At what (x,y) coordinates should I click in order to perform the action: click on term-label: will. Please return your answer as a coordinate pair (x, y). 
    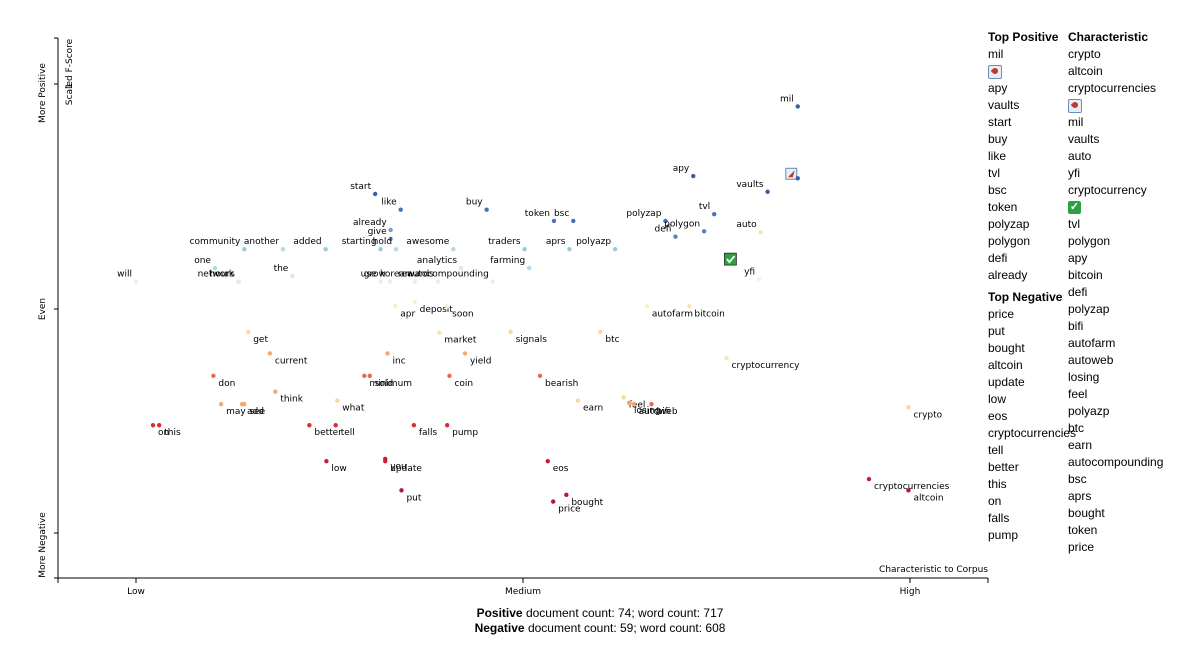
    Looking at the image, I should click on (124, 275).